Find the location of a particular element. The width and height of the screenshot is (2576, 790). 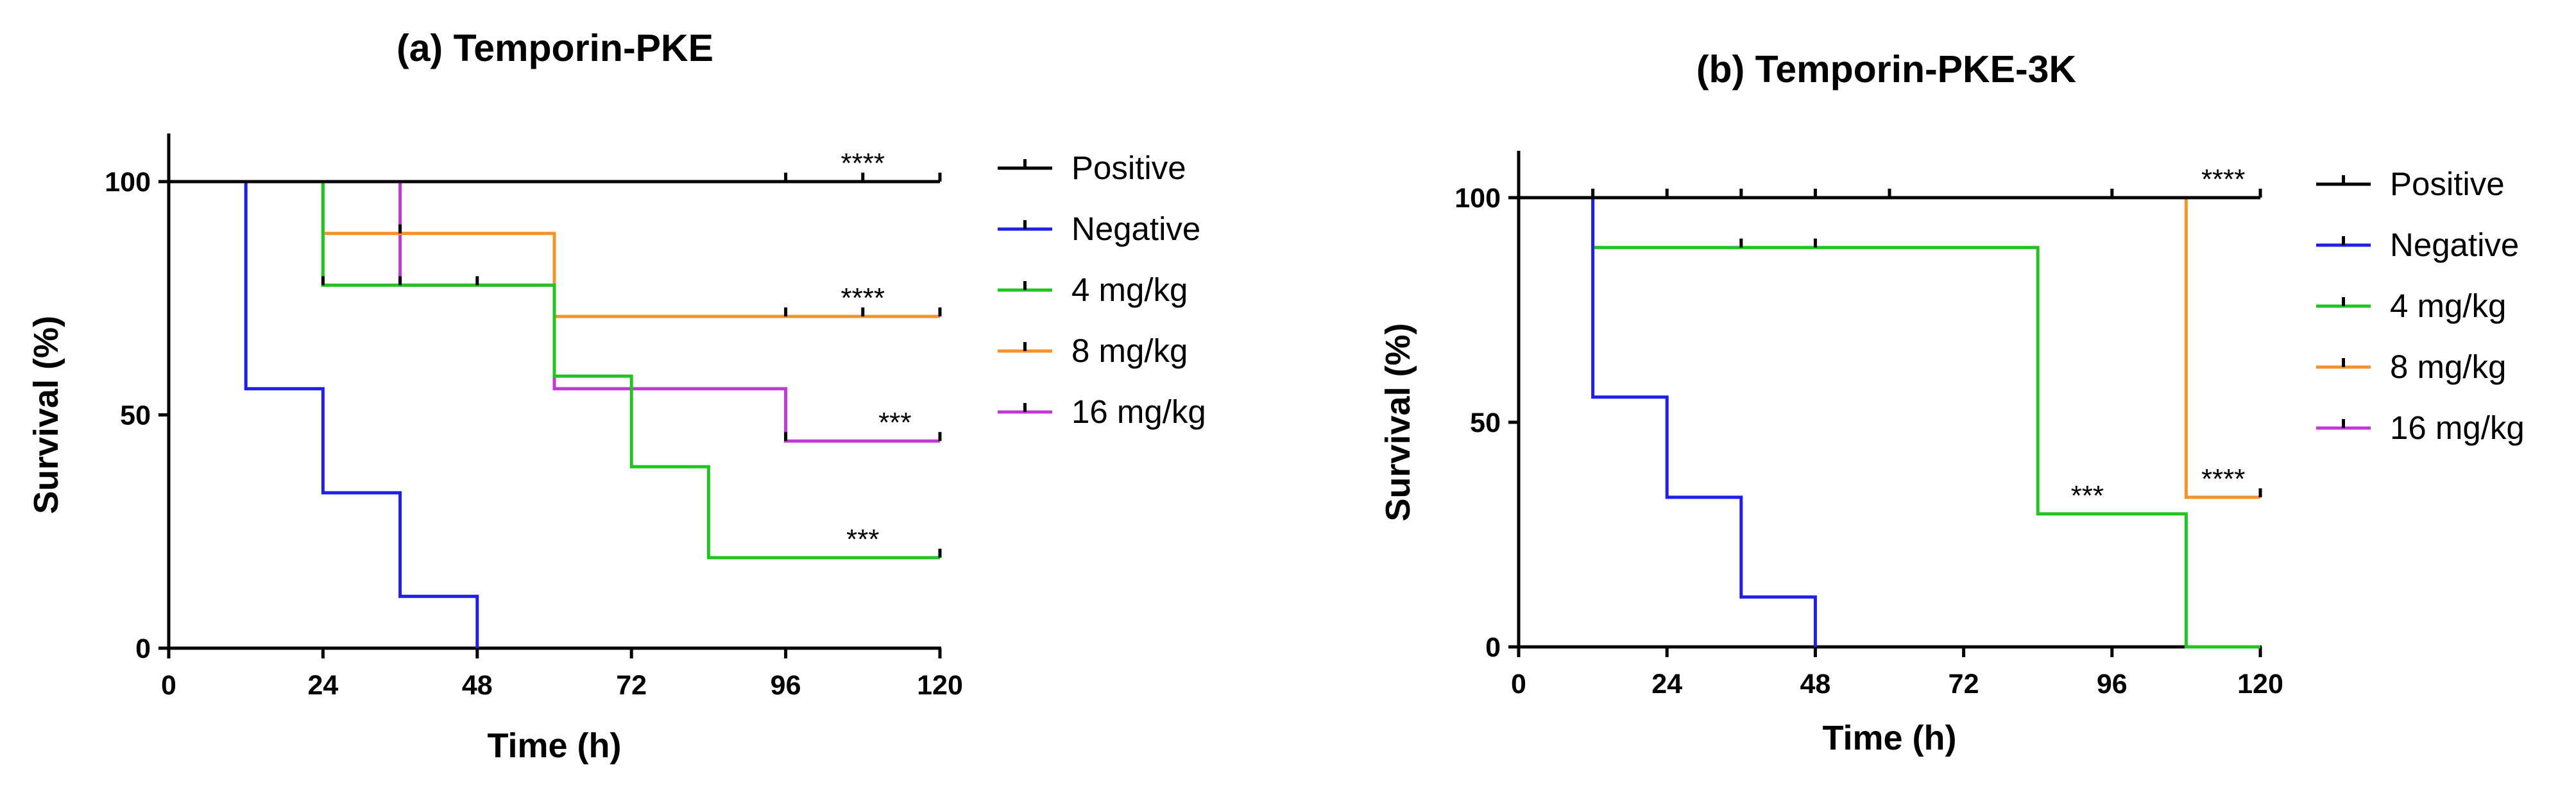

series-line-4-mg-kg is located at coordinates (554, 370).